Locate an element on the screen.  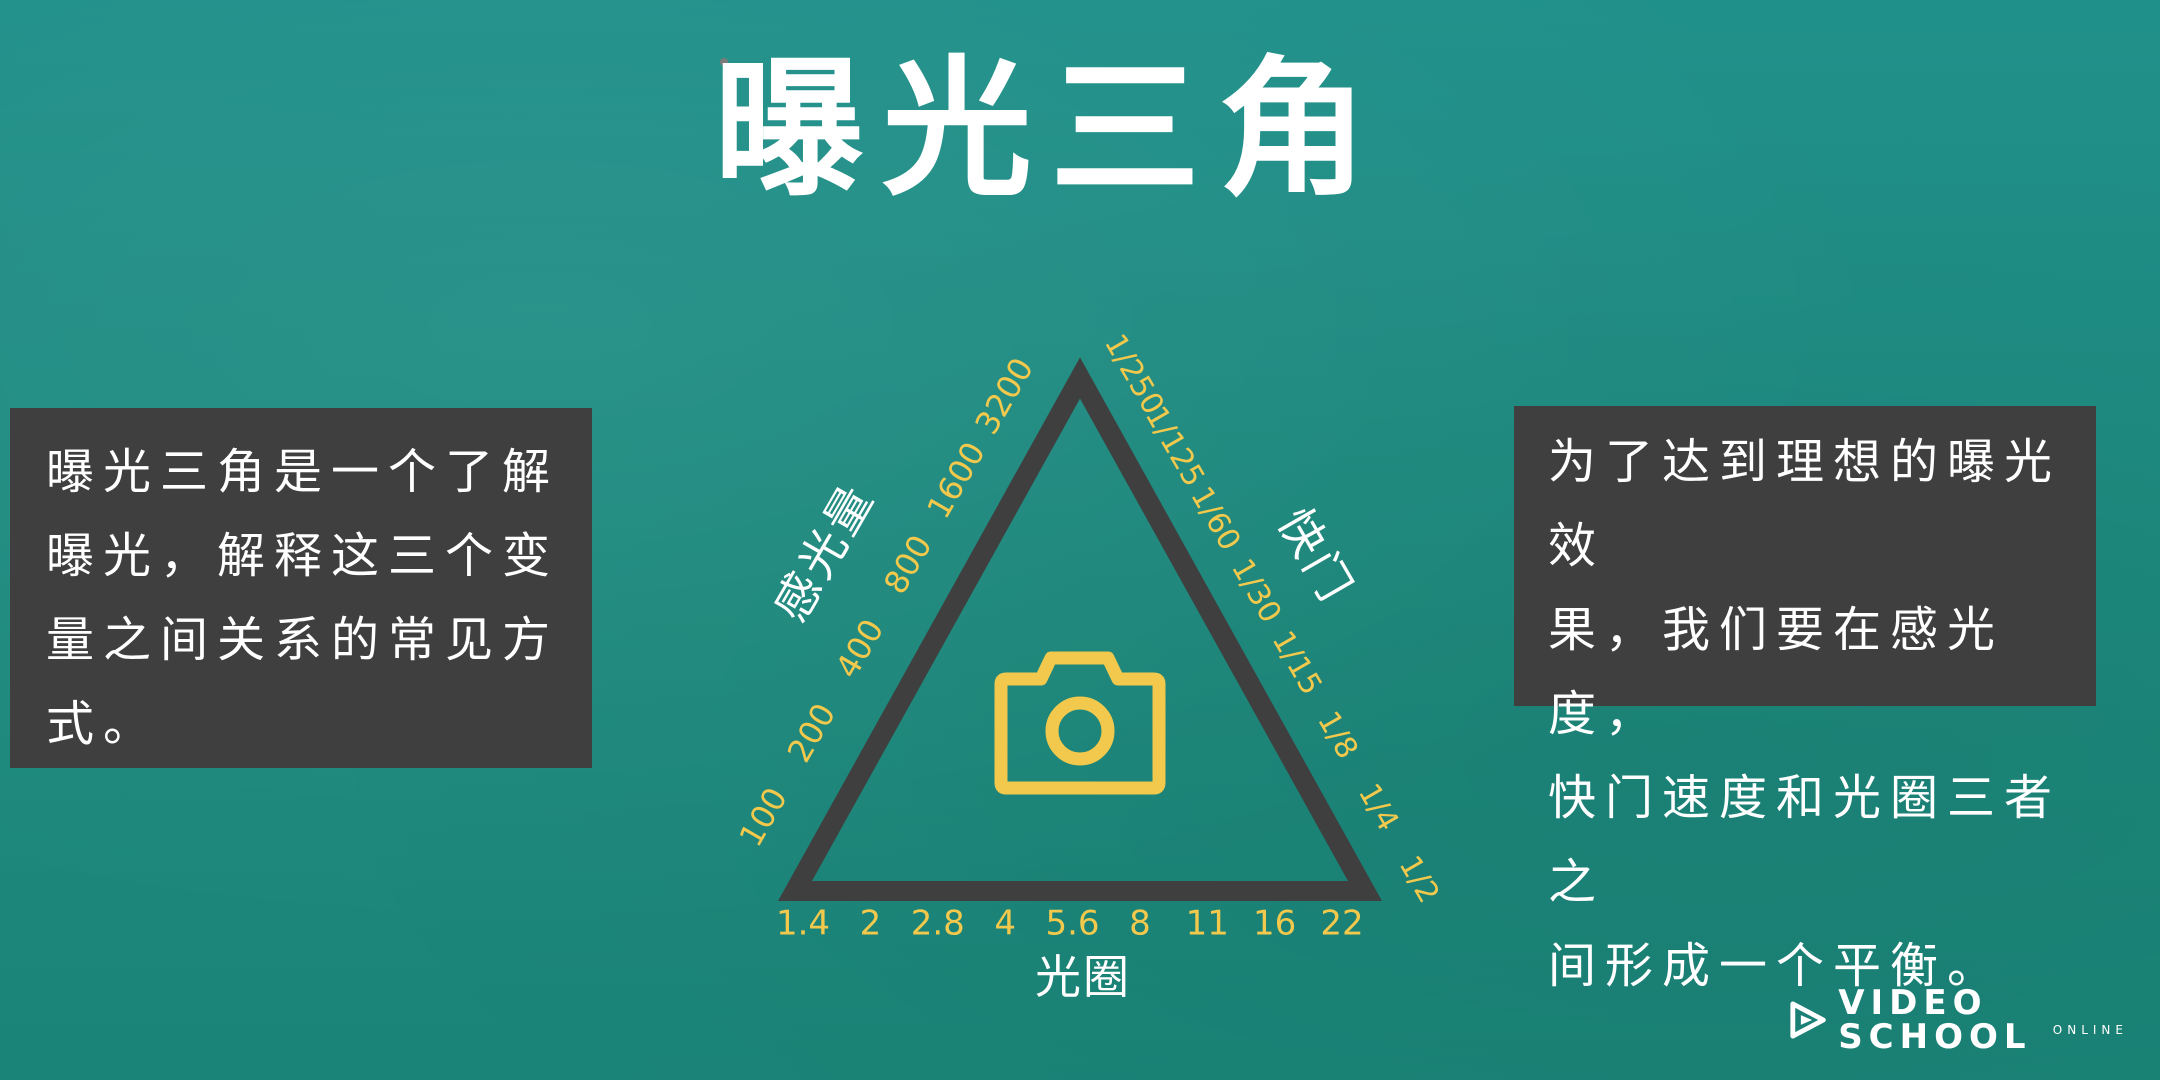
intro-line: 曝光，解释这三个变 is located at coordinates (303, 556).